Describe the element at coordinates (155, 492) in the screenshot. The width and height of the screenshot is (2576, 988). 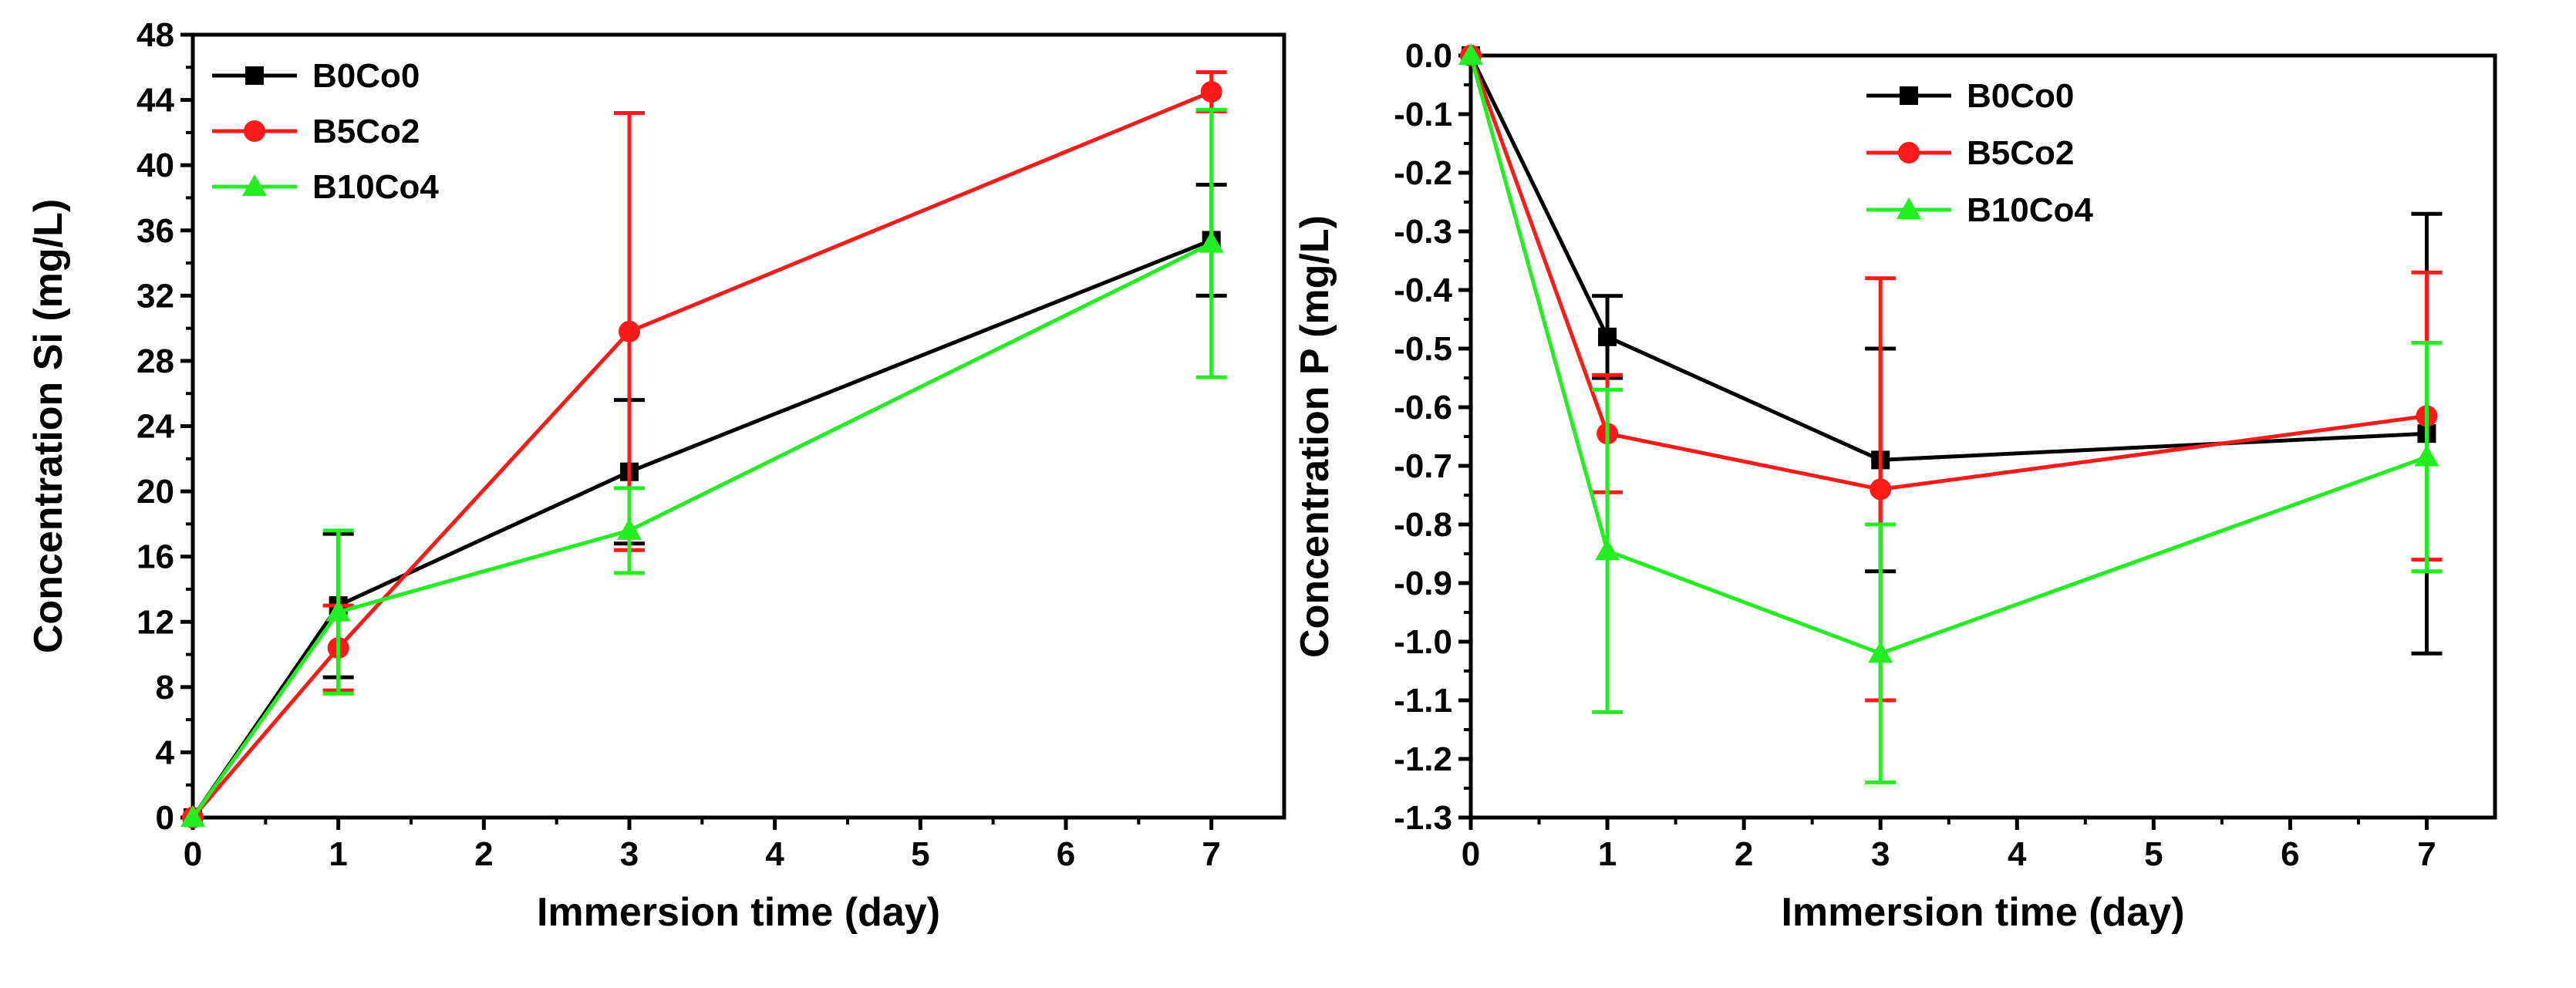
I see `y-tick-label: 20` at that location.